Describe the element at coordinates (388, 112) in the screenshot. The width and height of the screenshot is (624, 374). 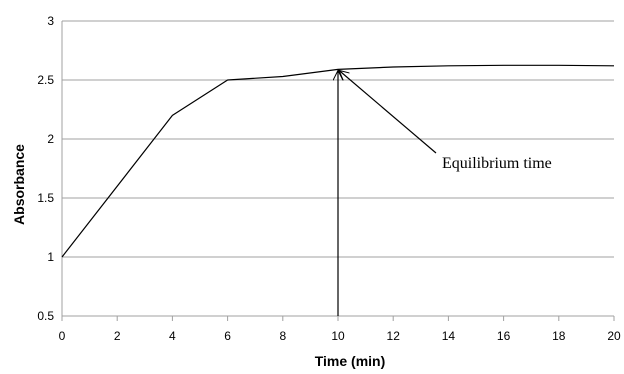
I see `annotation-arrow` at that location.